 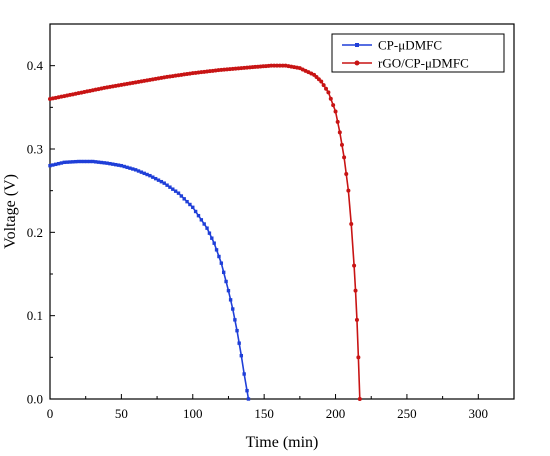 I want to click on legend-label: rGO/CP-μDMFC, so click(x=423, y=63).